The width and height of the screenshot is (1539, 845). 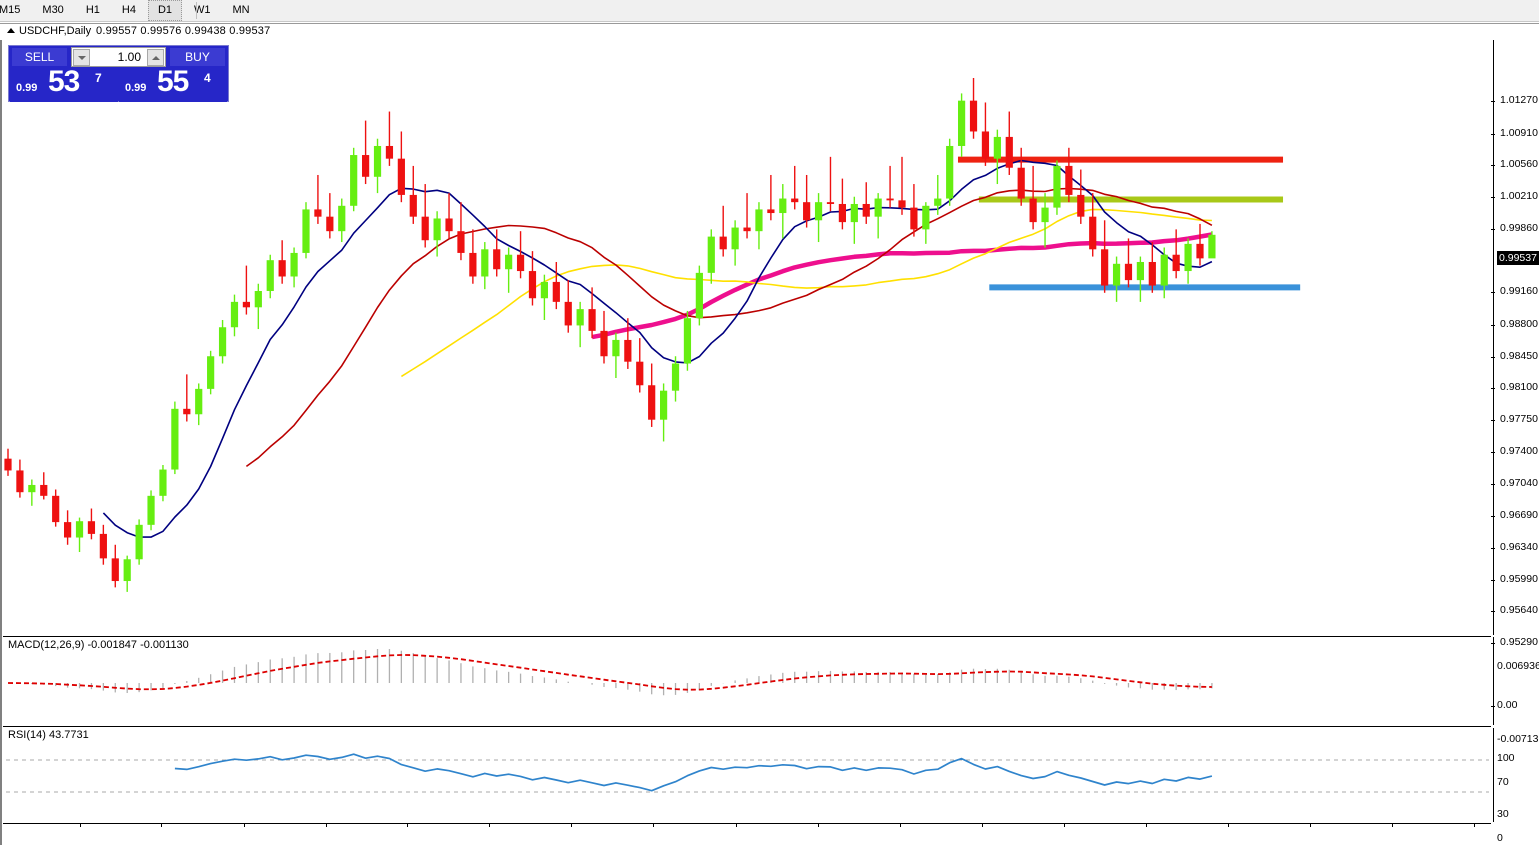 What do you see at coordinates (1518, 666) in the screenshot?
I see `macd-axis-tick-label: 0.006936` at bounding box center [1518, 666].